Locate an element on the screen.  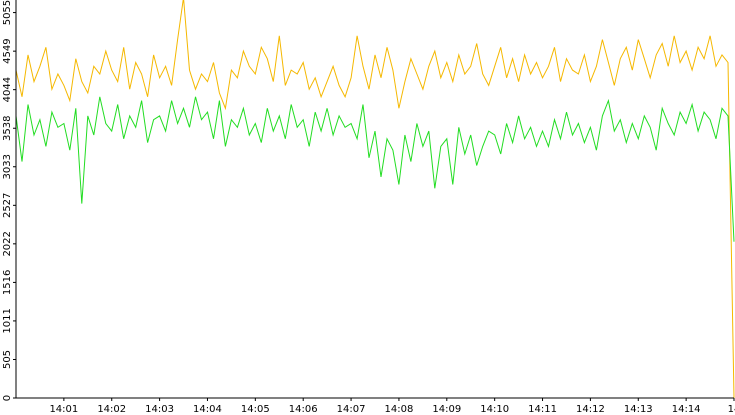
x-tick-label: 14:12 is located at coordinates (590, 409).